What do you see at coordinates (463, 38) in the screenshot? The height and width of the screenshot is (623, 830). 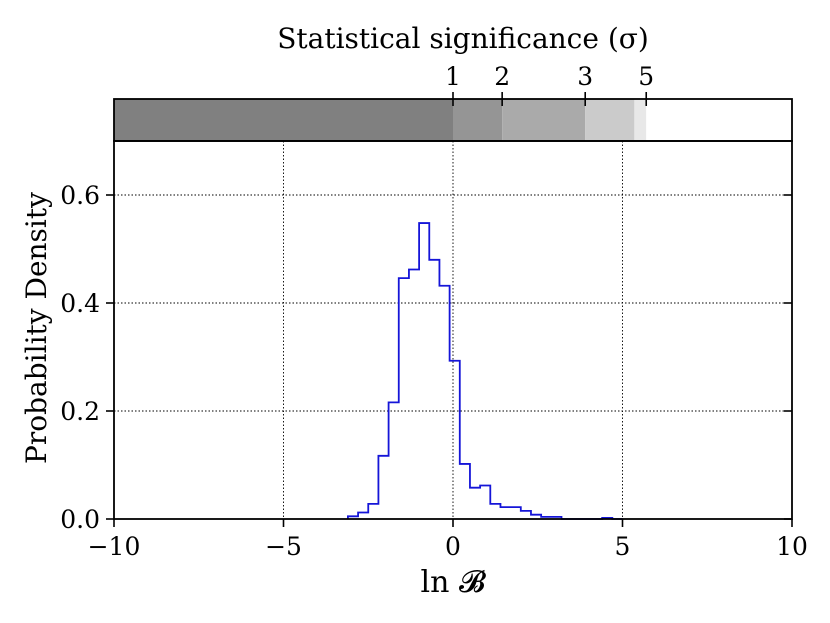 I see `significance-axis-title: Statistical significance (σ)` at bounding box center [463, 38].